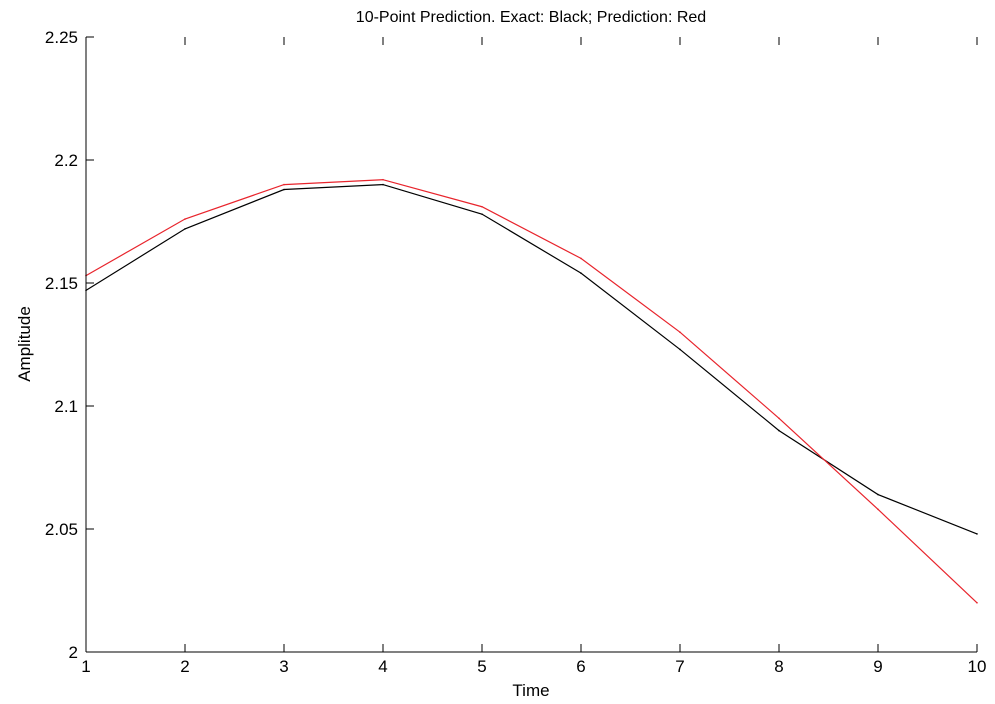 The height and width of the screenshot is (704, 995). What do you see at coordinates (66, 406) in the screenshot?
I see `y-tick-label: 2.1` at bounding box center [66, 406].